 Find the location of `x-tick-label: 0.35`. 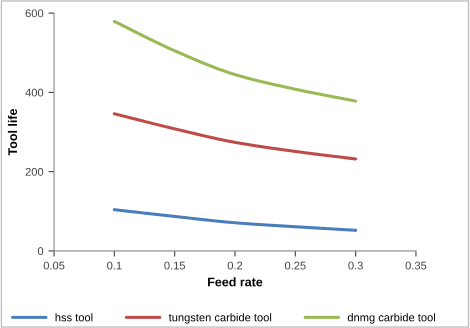

x-tick-label: 0.35 is located at coordinates (416, 266).